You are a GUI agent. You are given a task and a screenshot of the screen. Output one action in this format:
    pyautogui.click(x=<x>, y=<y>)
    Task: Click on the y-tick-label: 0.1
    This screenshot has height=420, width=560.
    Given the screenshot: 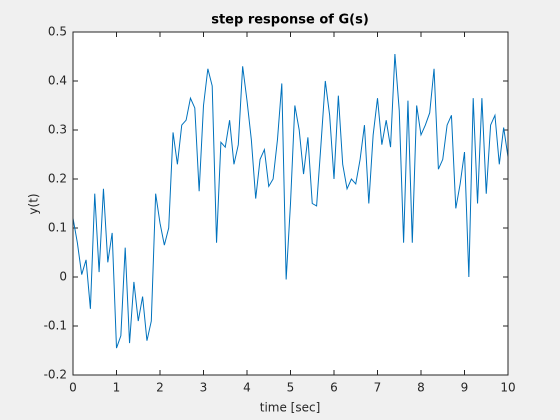 What is the action you would take?
    pyautogui.click(x=57, y=228)
    